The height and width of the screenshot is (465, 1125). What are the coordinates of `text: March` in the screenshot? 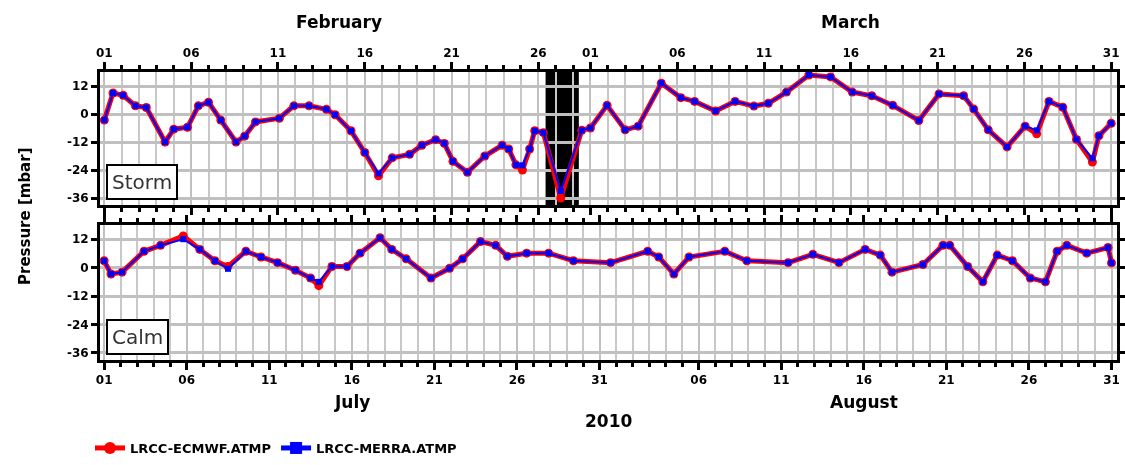 It's located at (850, 22).